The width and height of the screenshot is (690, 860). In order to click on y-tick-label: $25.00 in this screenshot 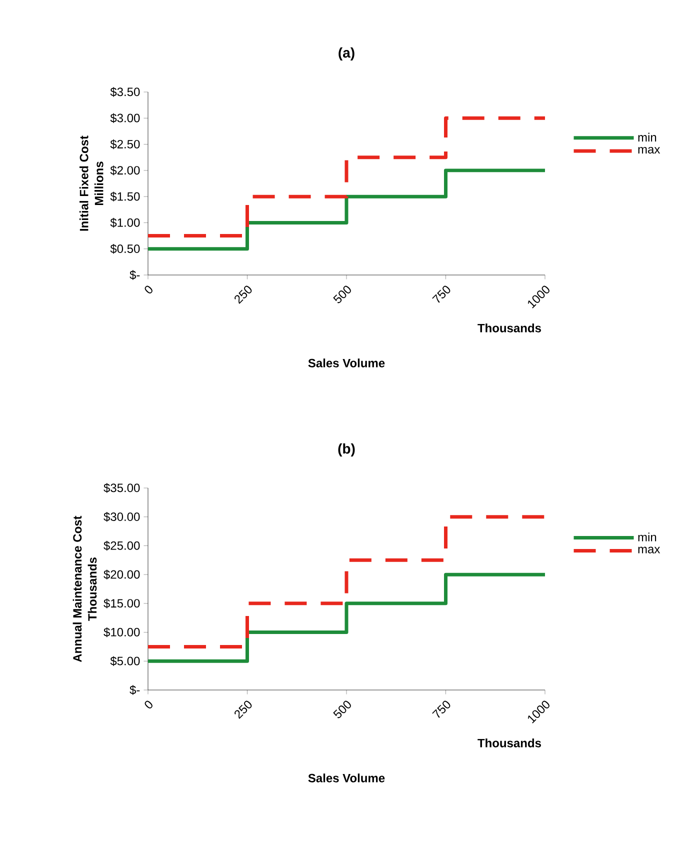, I will do `click(122, 545)`.